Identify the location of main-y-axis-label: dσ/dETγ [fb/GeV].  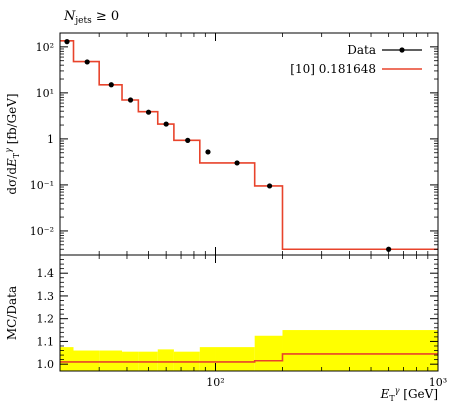
(12, 143).